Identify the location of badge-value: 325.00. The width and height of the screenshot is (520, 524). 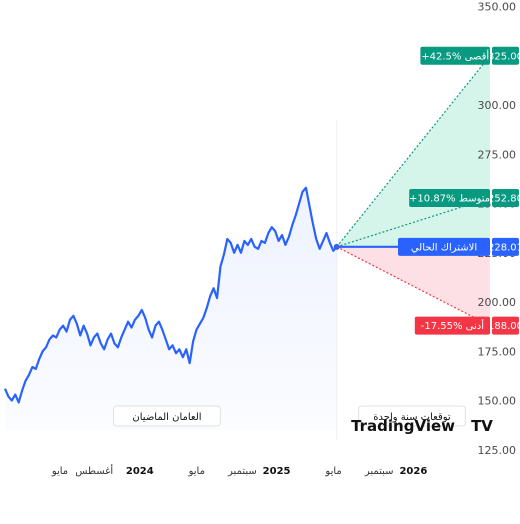
(504, 56).